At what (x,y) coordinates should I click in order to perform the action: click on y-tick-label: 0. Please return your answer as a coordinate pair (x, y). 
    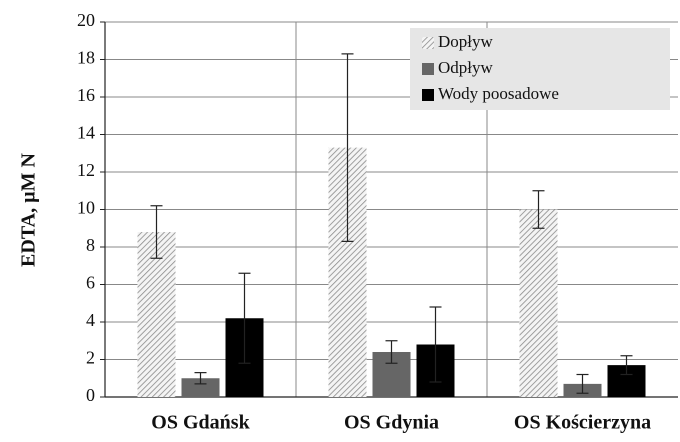
    Looking at the image, I should click on (90, 395).